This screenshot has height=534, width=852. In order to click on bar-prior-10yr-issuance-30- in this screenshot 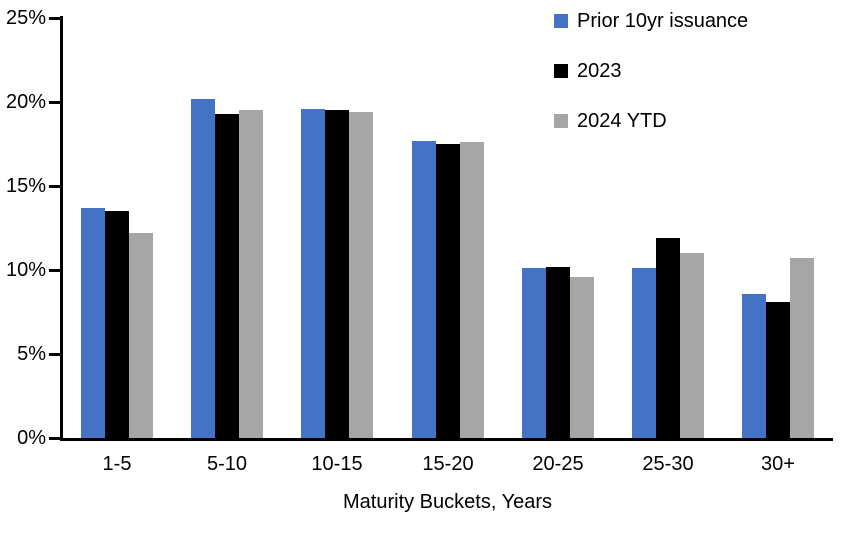, I will do `click(754, 366)`.